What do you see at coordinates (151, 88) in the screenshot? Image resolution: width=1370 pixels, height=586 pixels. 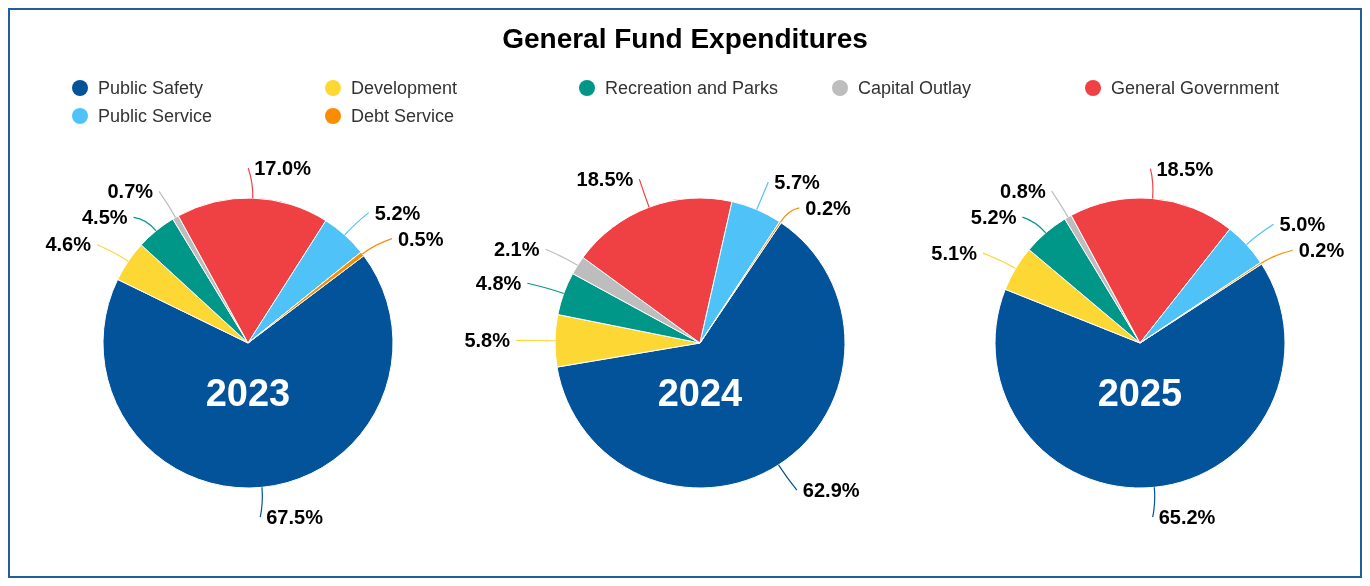 I see `legend-label: Public Safety` at bounding box center [151, 88].